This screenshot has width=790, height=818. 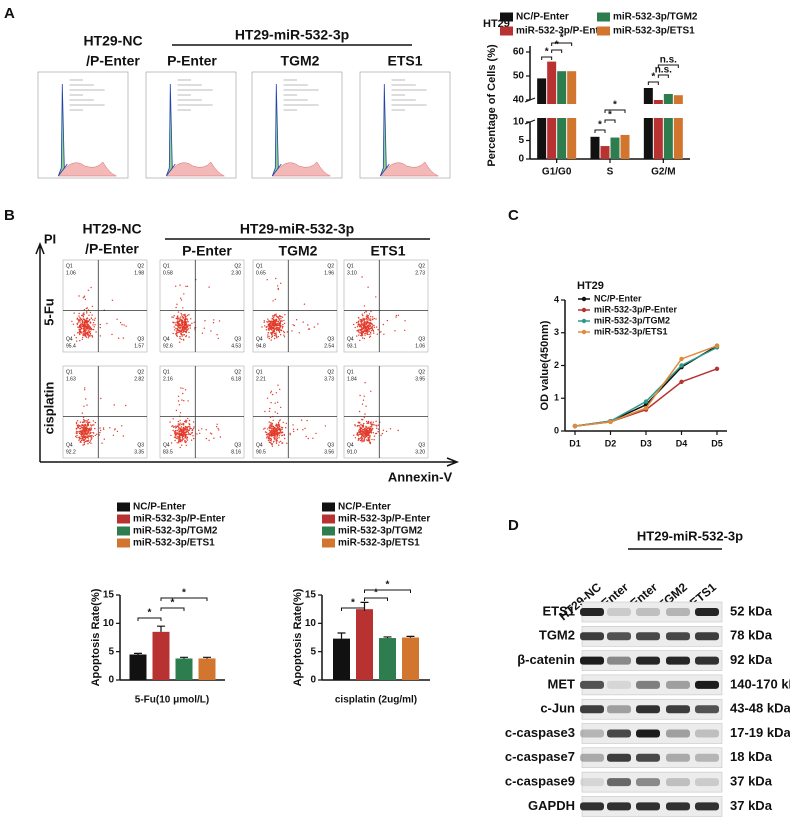 What do you see at coordinates (109, 623) in the screenshot?
I see `y-tick-label: 10` at bounding box center [109, 623].